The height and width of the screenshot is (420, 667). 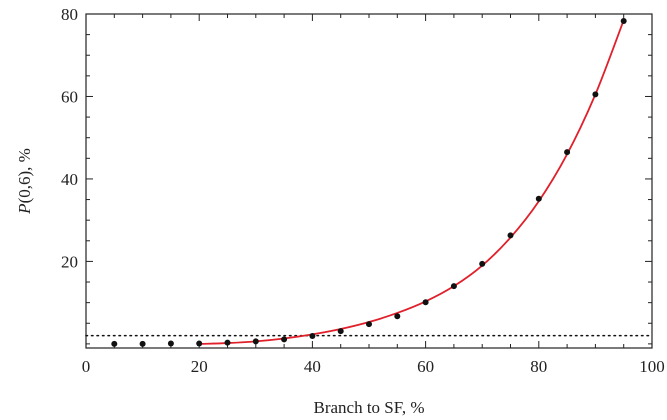 What do you see at coordinates (69, 179) in the screenshot?
I see `y-tick-label: 40` at bounding box center [69, 179].